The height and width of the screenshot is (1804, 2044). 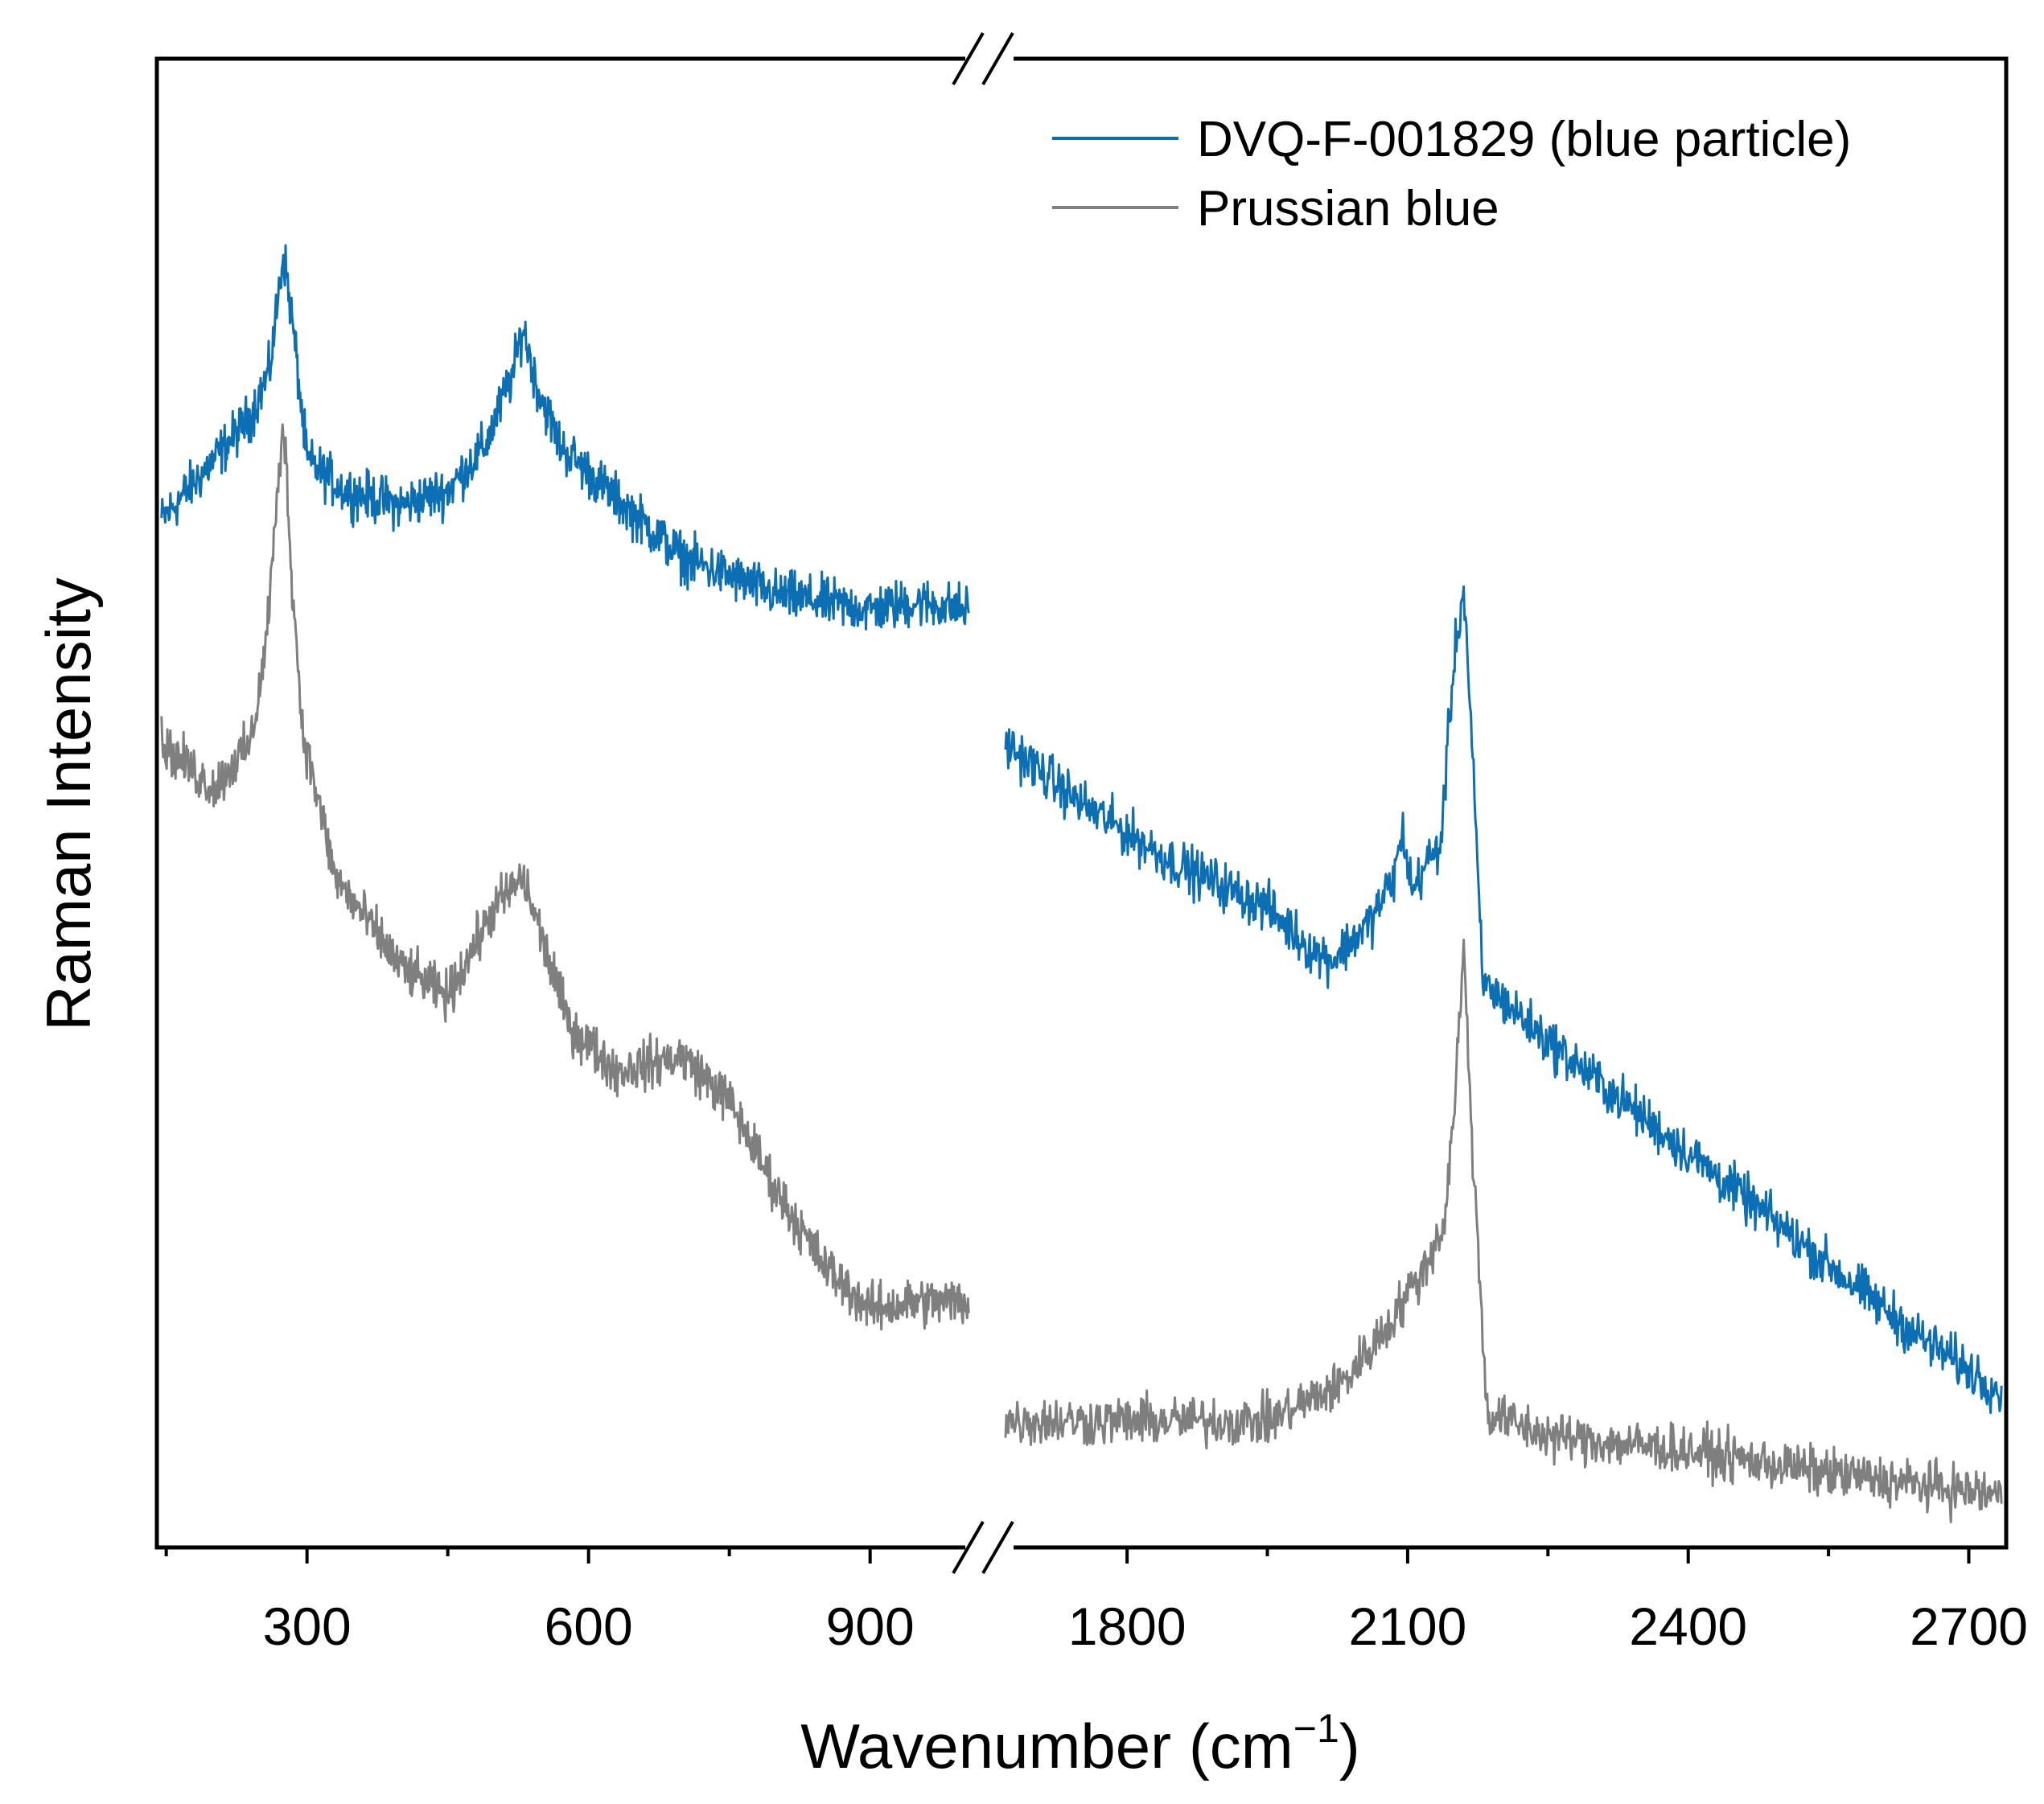 I want to click on legend-label-blue-particle: DVQ-F-001829 (blue particle), so click(x=1524, y=140).